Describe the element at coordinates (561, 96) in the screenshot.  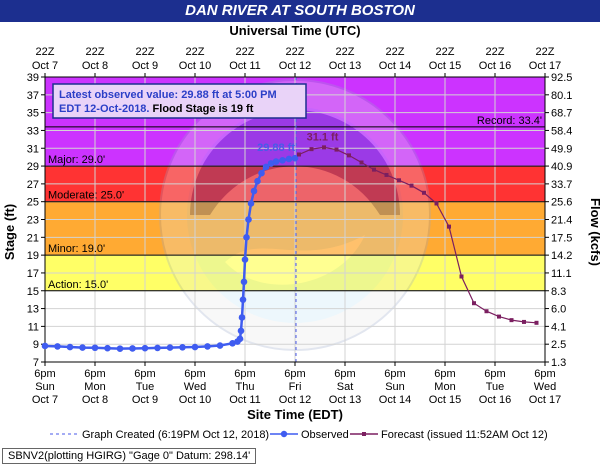
I see `y2-tick-label: 80.1` at that location.